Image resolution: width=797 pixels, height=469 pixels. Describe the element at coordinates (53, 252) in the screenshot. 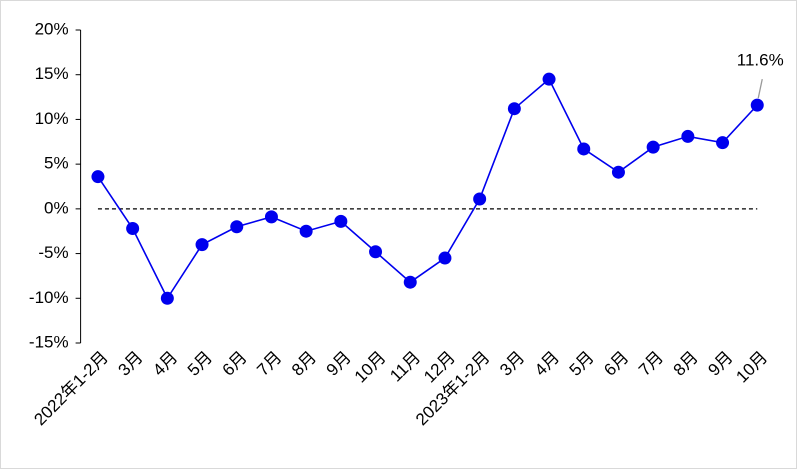

I see `y-tick-label: -5%` at that location.